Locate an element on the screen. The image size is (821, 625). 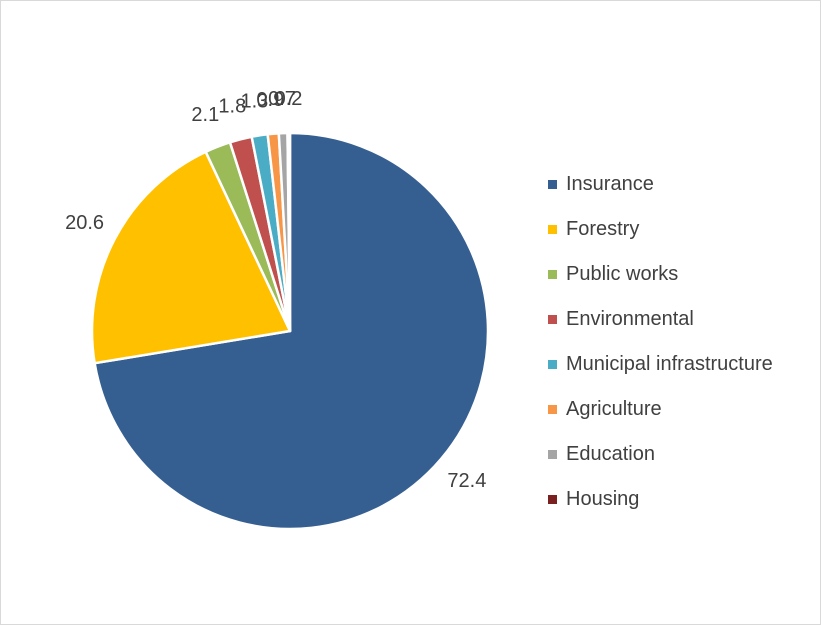
pie-slice-housing is located at coordinates (289, 232).